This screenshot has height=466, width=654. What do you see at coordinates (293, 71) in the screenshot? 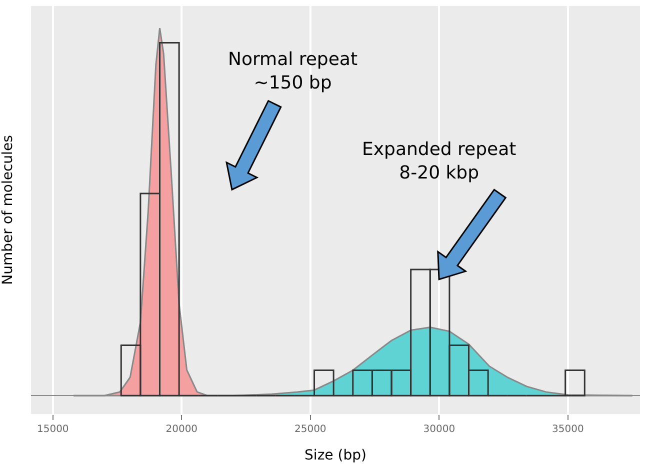
I see `annotation: Normal repeat ~150 bp` at bounding box center [293, 71].